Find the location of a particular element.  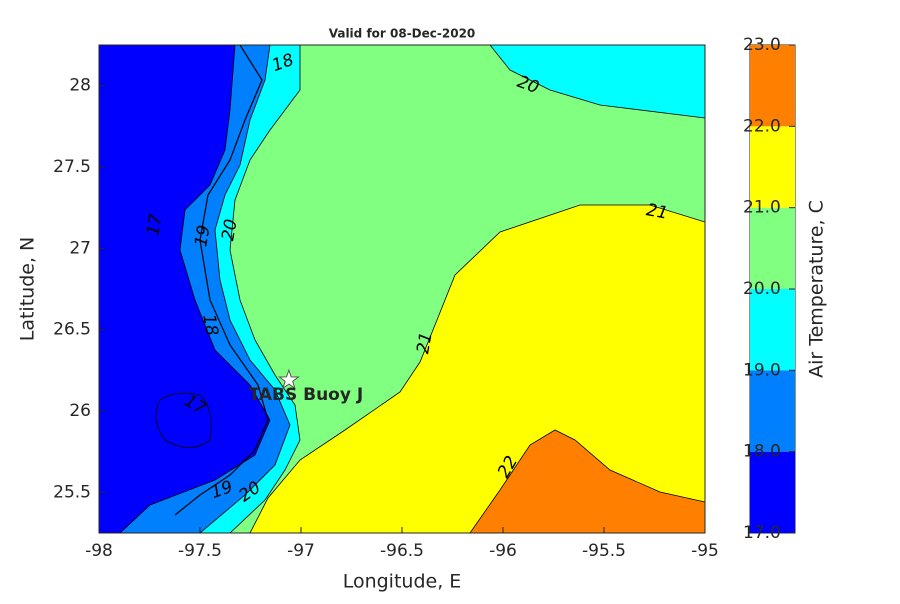

y-tick-label: 26.5 is located at coordinates (72, 330).